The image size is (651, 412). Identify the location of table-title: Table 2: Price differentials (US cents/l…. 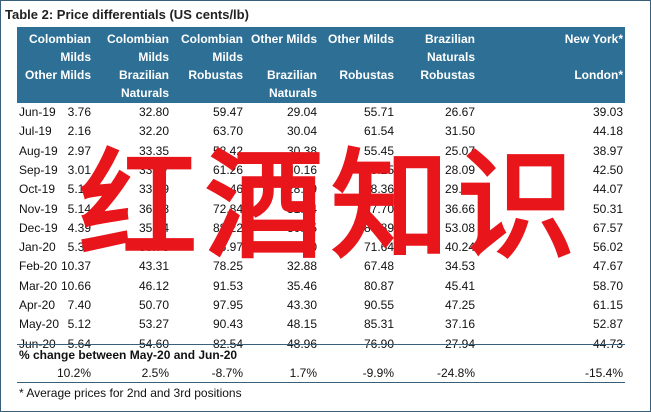
(127, 14).